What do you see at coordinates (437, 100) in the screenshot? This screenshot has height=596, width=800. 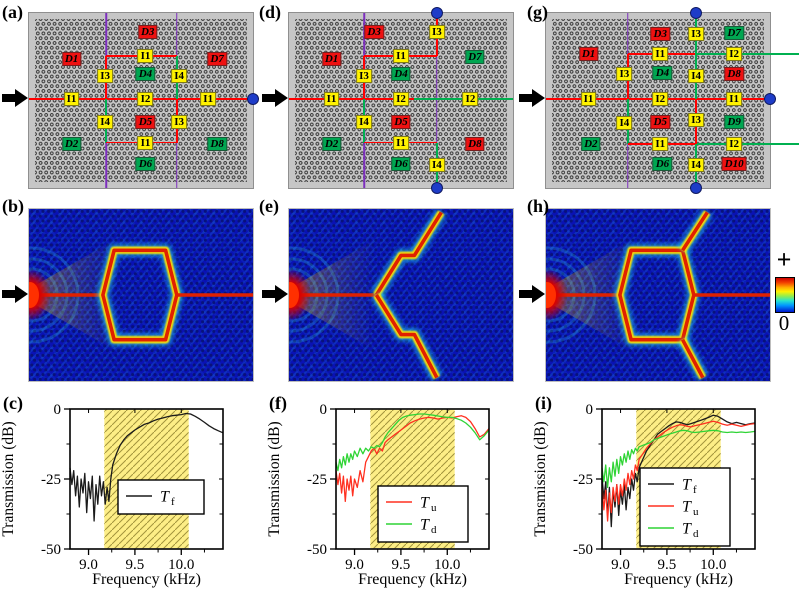 I see `region-divider-line` at bounding box center [437, 100].